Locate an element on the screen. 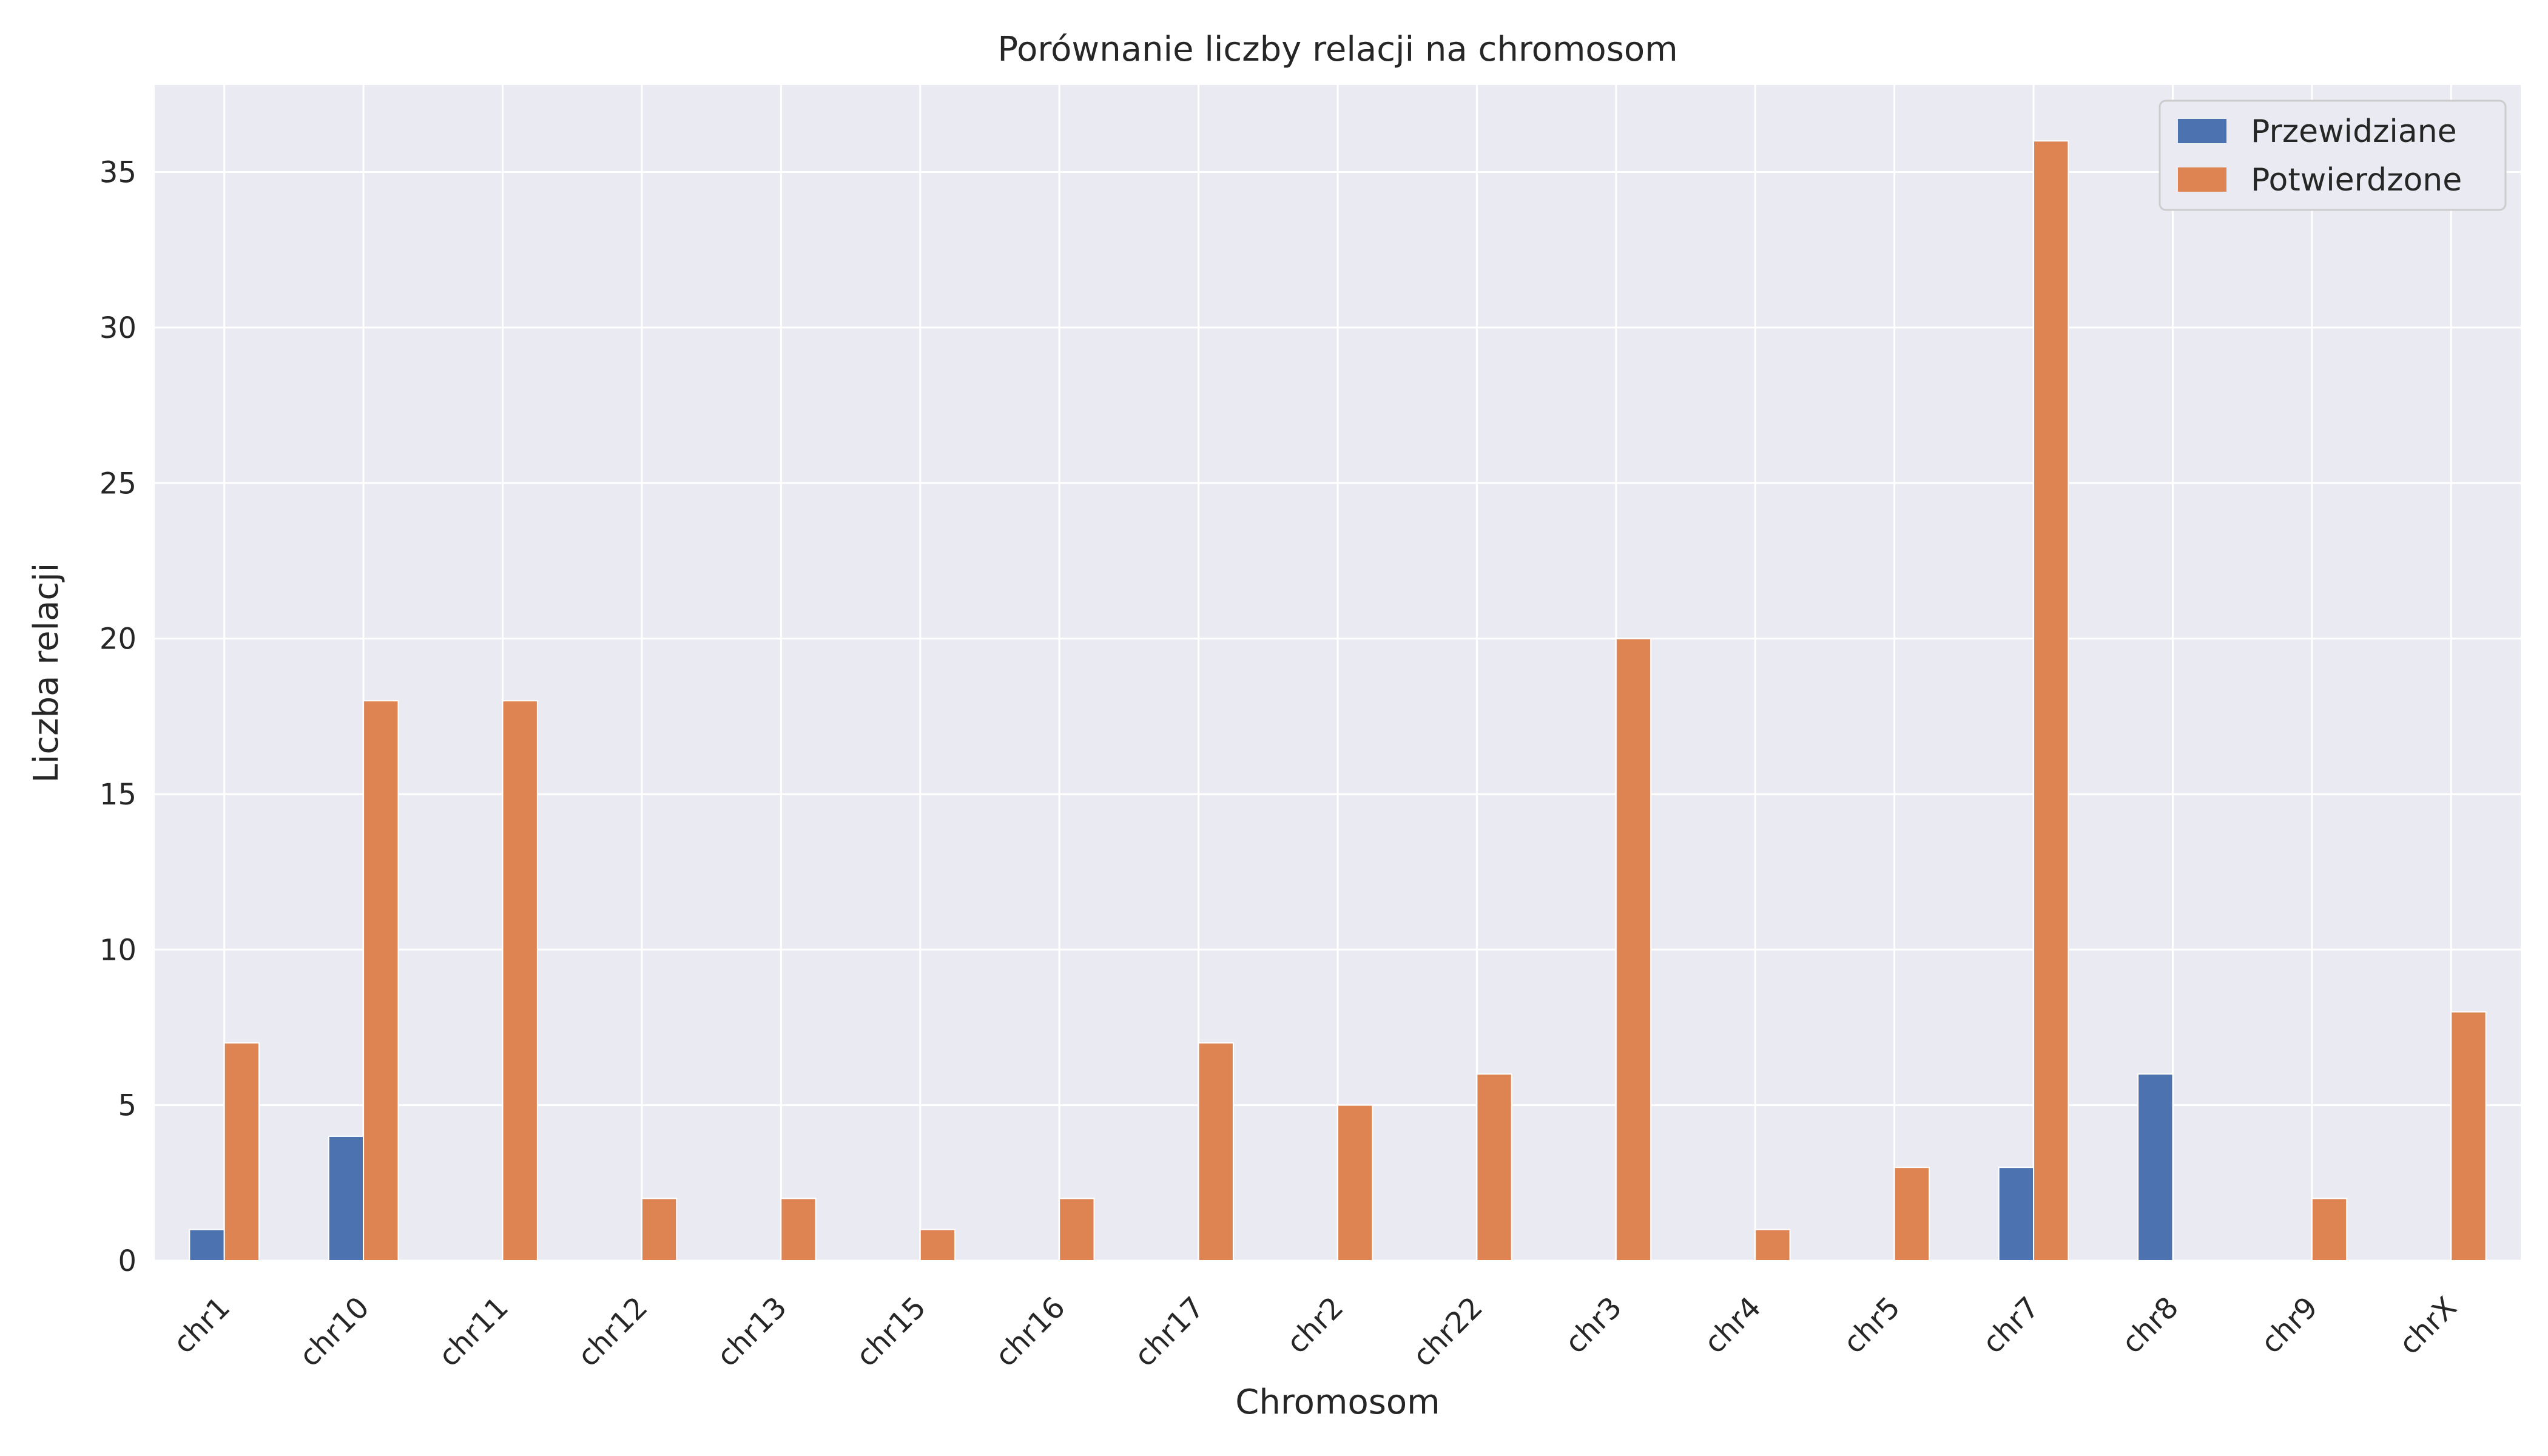 Image resolution: width=2548 pixels, height=1456 pixels. legend-box is located at coordinates (2333, 155).